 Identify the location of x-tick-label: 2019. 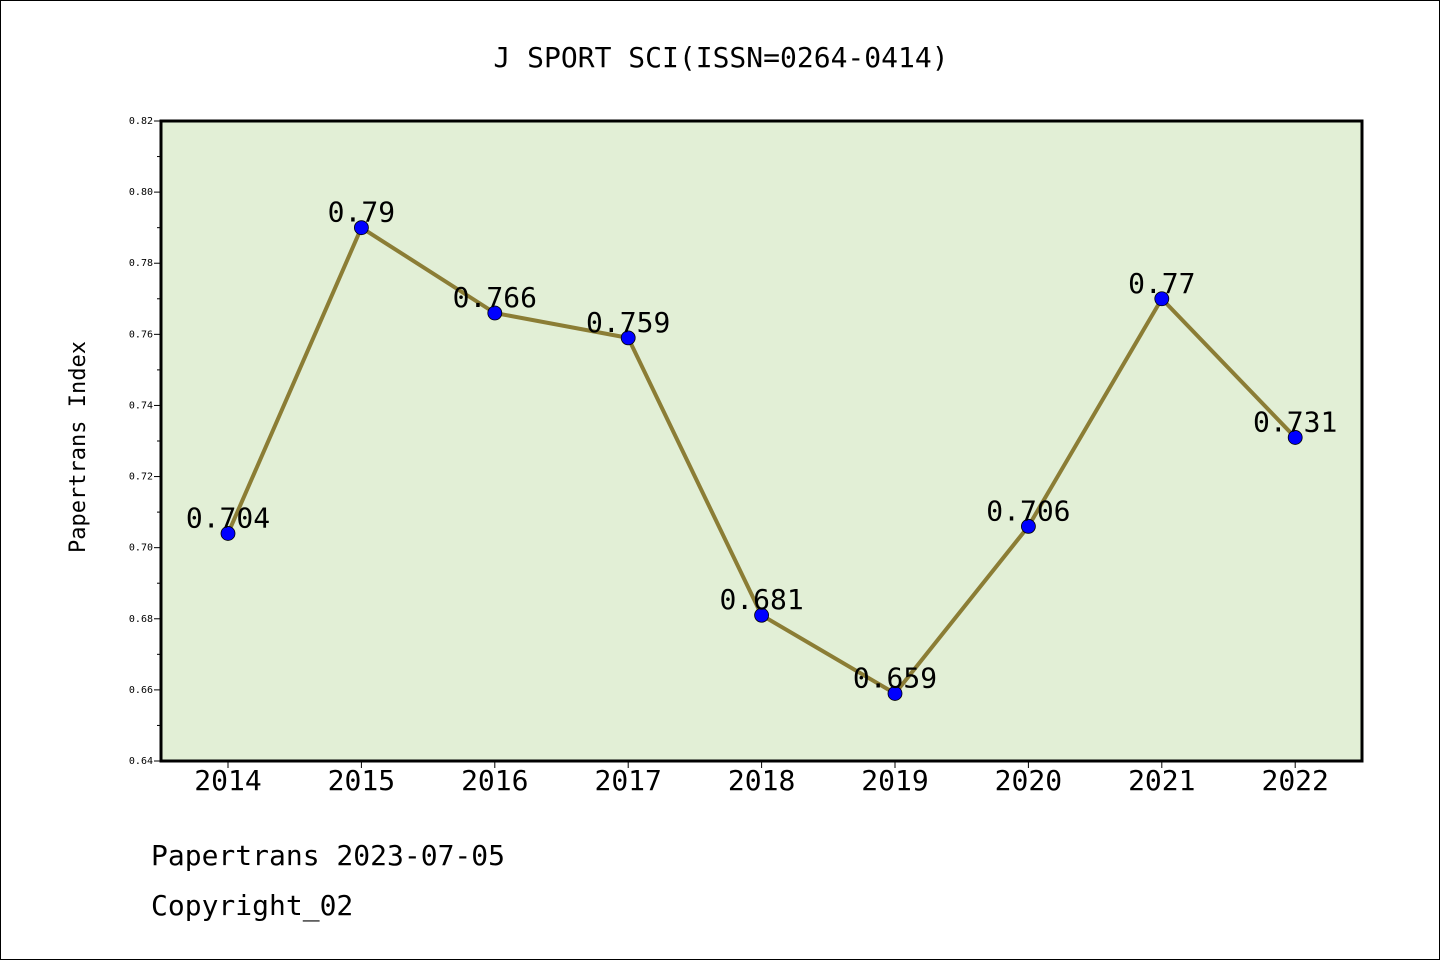
(894, 780).